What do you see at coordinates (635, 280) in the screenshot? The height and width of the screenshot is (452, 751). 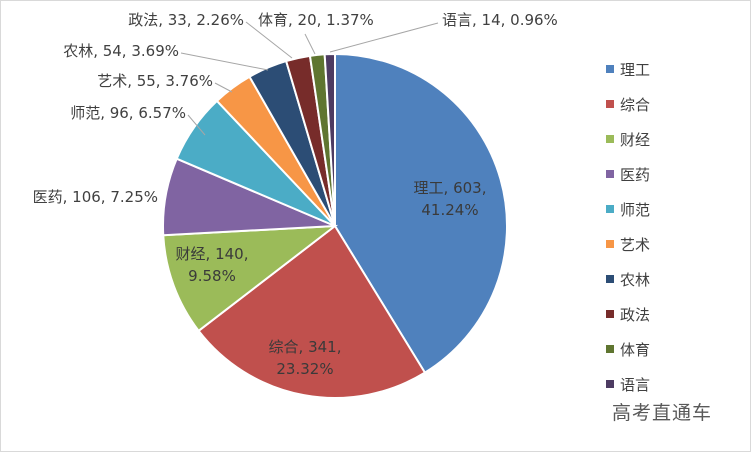 I see `legend-label-7: 农林` at bounding box center [635, 280].